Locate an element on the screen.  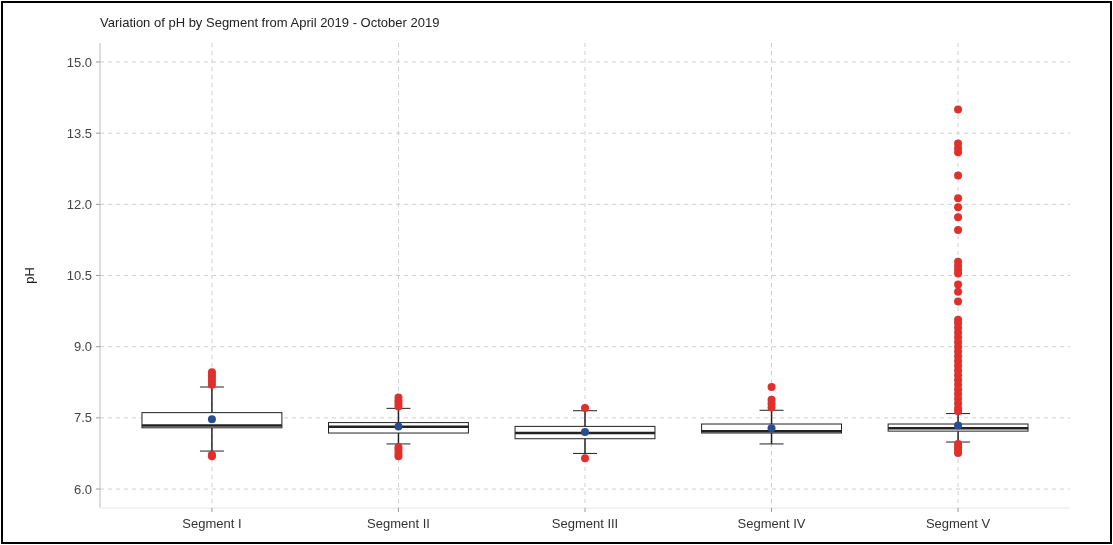
chart-title: Variation of pH by Segment from April 2019 - October 2019 is located at coordinates (270, 22).